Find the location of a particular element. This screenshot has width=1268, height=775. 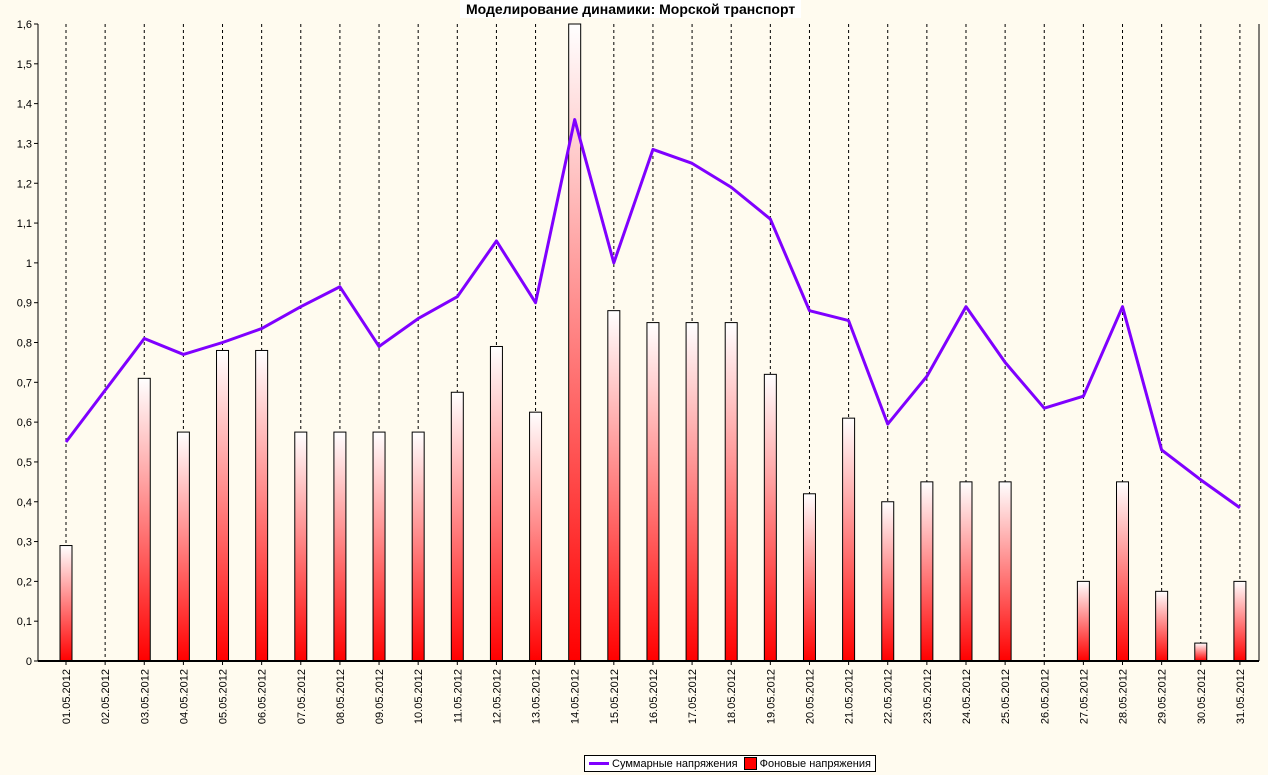

x-tick-label: 14.05.2012 is located at coordinates (576, 696).